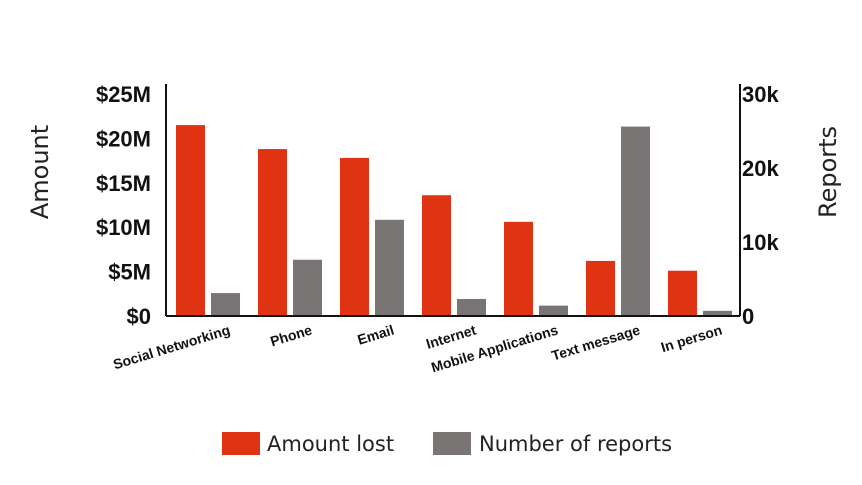 The width and height of the screenshot is (862, 485). I want to click on legend-label-amount-lost: Amount lost, so click(330, 444).